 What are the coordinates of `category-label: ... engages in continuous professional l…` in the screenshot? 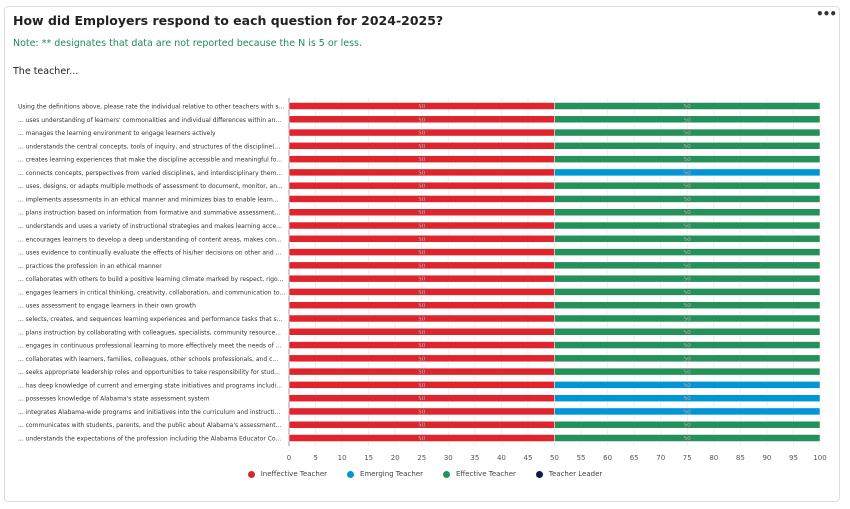 It's located at (149, 346).